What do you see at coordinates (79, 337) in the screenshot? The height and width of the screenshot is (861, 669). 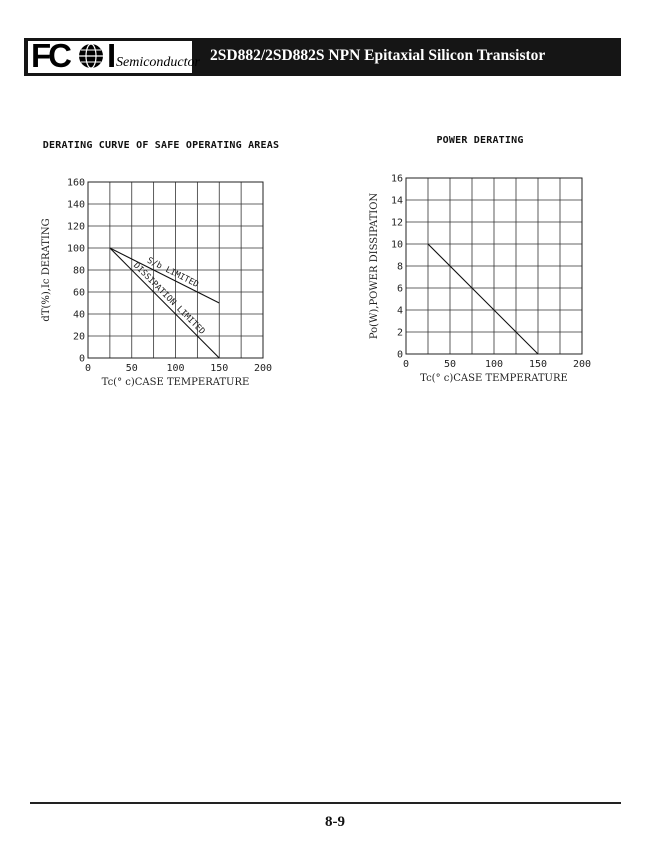 I see `y-tick-label: 20` at bounding box center [79, 337].